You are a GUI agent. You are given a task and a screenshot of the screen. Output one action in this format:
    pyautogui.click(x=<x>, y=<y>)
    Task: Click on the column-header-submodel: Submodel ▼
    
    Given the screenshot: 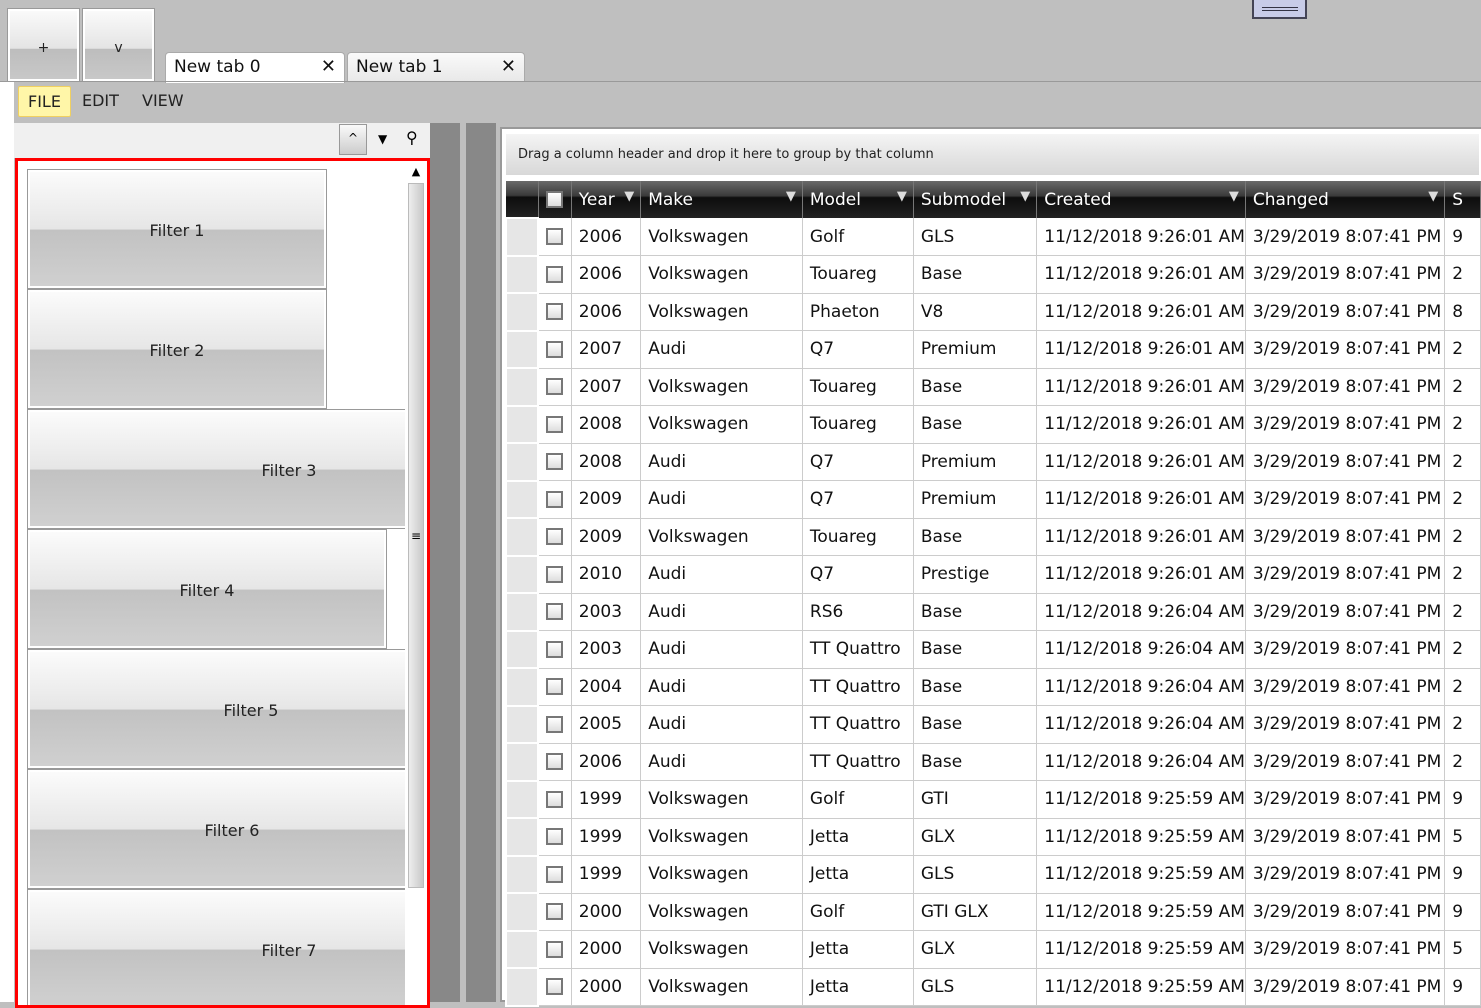 What is the action you would take?
    pyautogui.click(x=975, y=199)
    